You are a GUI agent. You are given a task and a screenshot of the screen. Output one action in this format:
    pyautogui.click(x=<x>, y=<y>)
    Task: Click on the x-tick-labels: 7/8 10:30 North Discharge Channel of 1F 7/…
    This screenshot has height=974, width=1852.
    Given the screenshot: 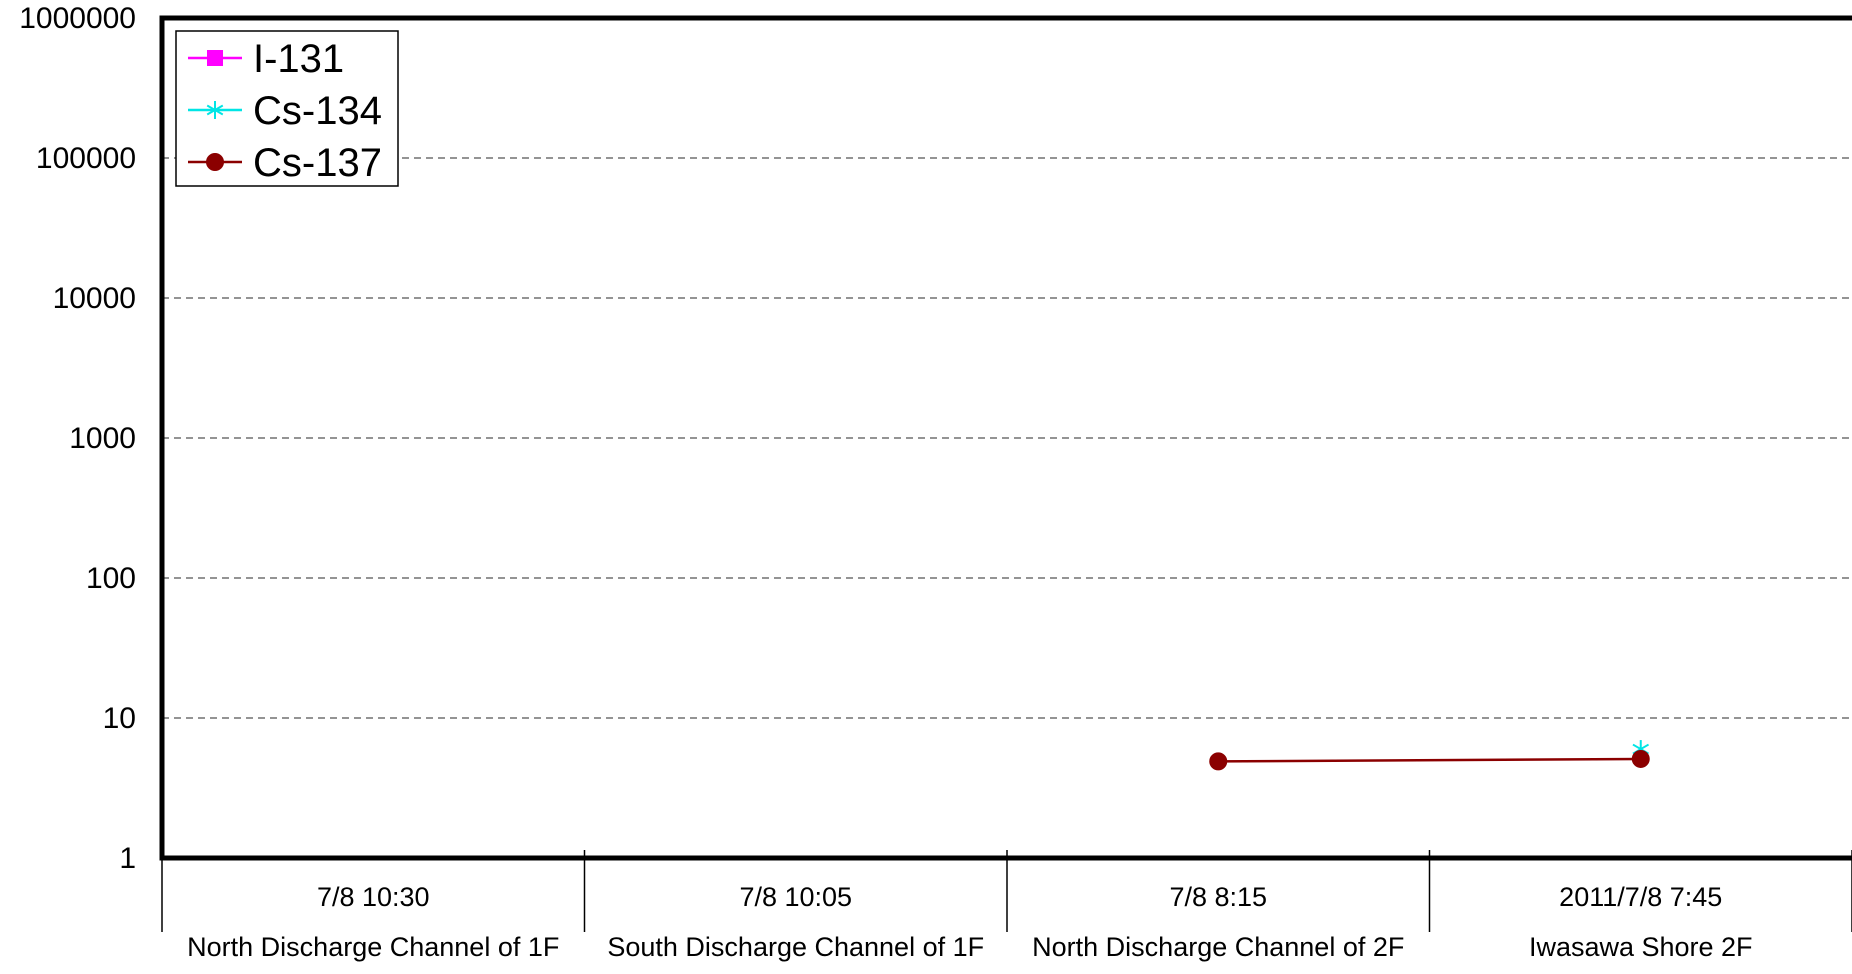 What is the action you would take?
    pyautogui.click(x=969, y=922)
    